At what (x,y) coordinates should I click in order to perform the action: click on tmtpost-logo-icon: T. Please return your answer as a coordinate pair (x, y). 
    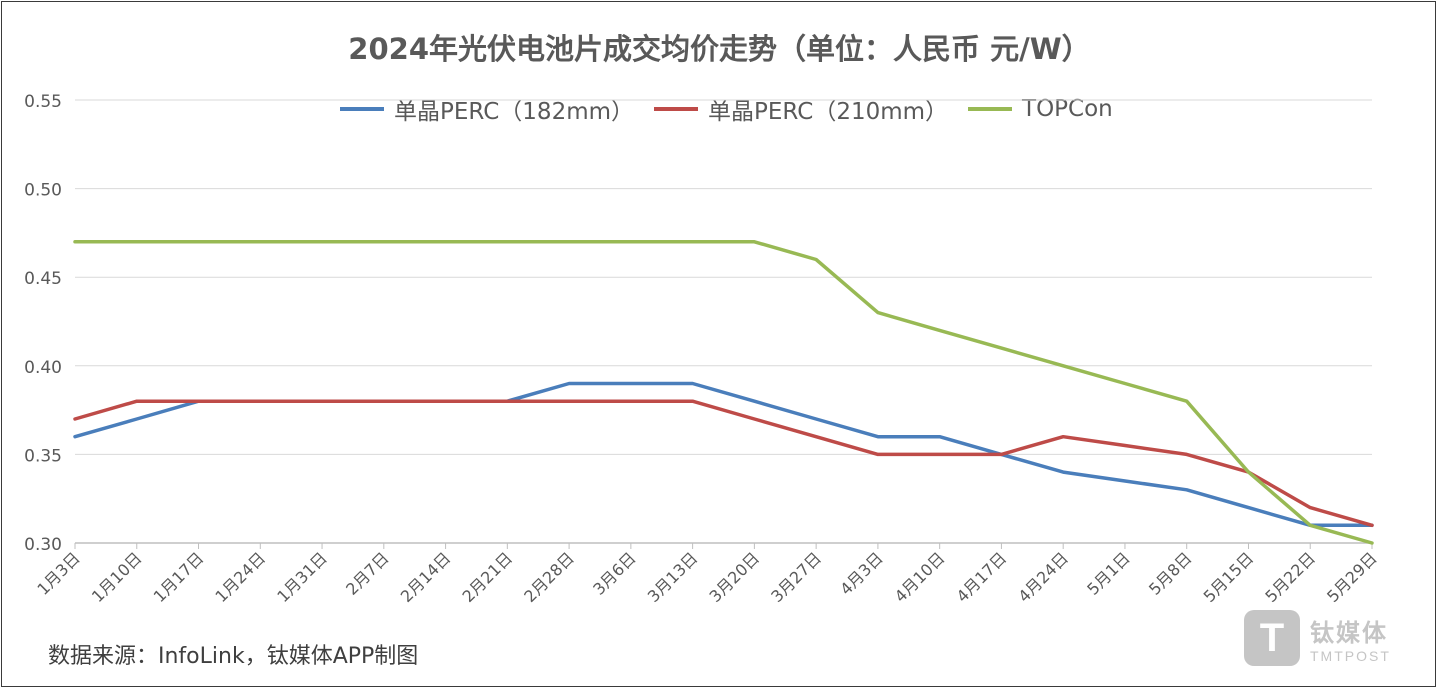
    Looking at the image, I should click on (1272, 638).